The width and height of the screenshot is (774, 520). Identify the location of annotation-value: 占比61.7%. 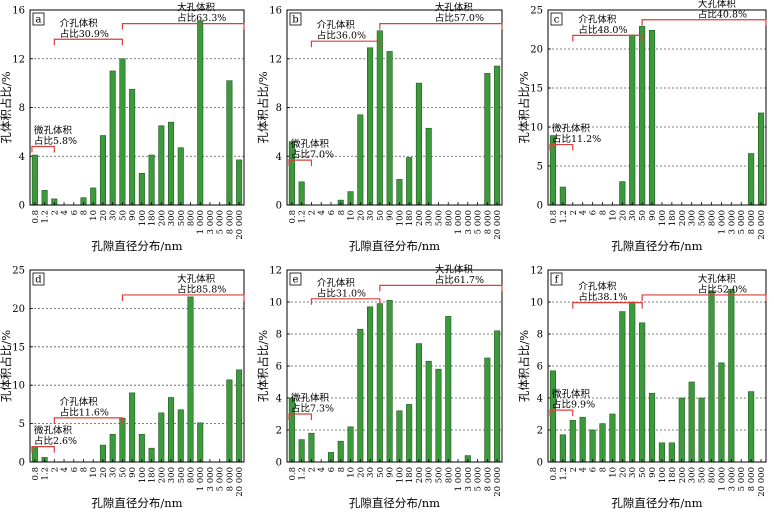
(459, 280).